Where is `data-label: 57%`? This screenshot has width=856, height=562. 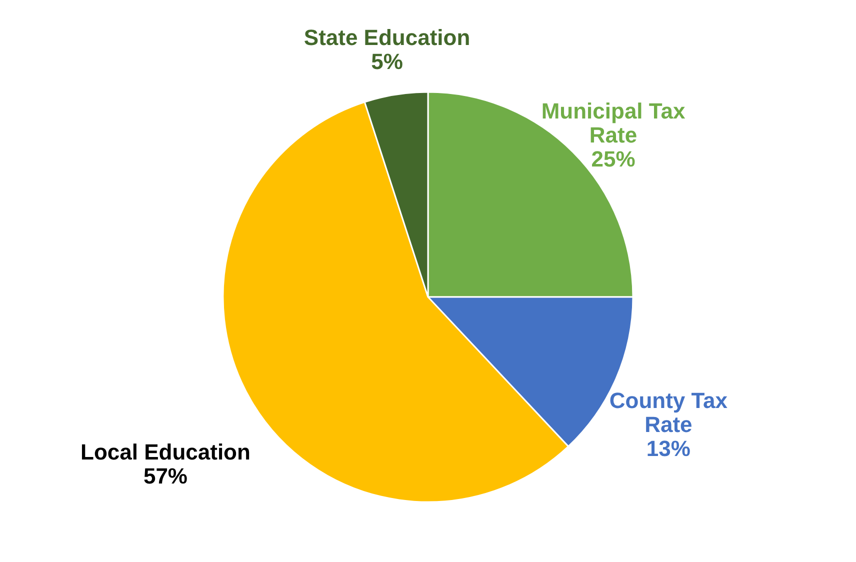
data-label: 57% is located at coordinates (165, 475).